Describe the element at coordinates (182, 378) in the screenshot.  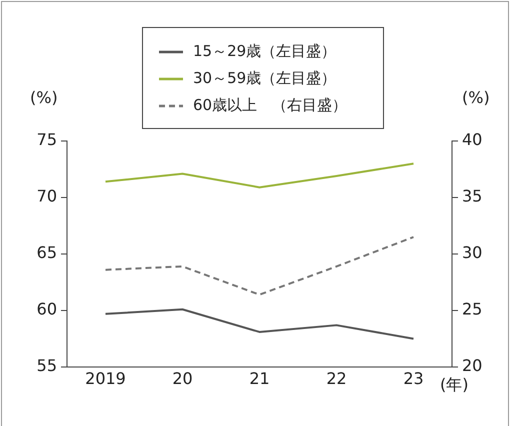
I see `x-tick-label: 20` at that location.